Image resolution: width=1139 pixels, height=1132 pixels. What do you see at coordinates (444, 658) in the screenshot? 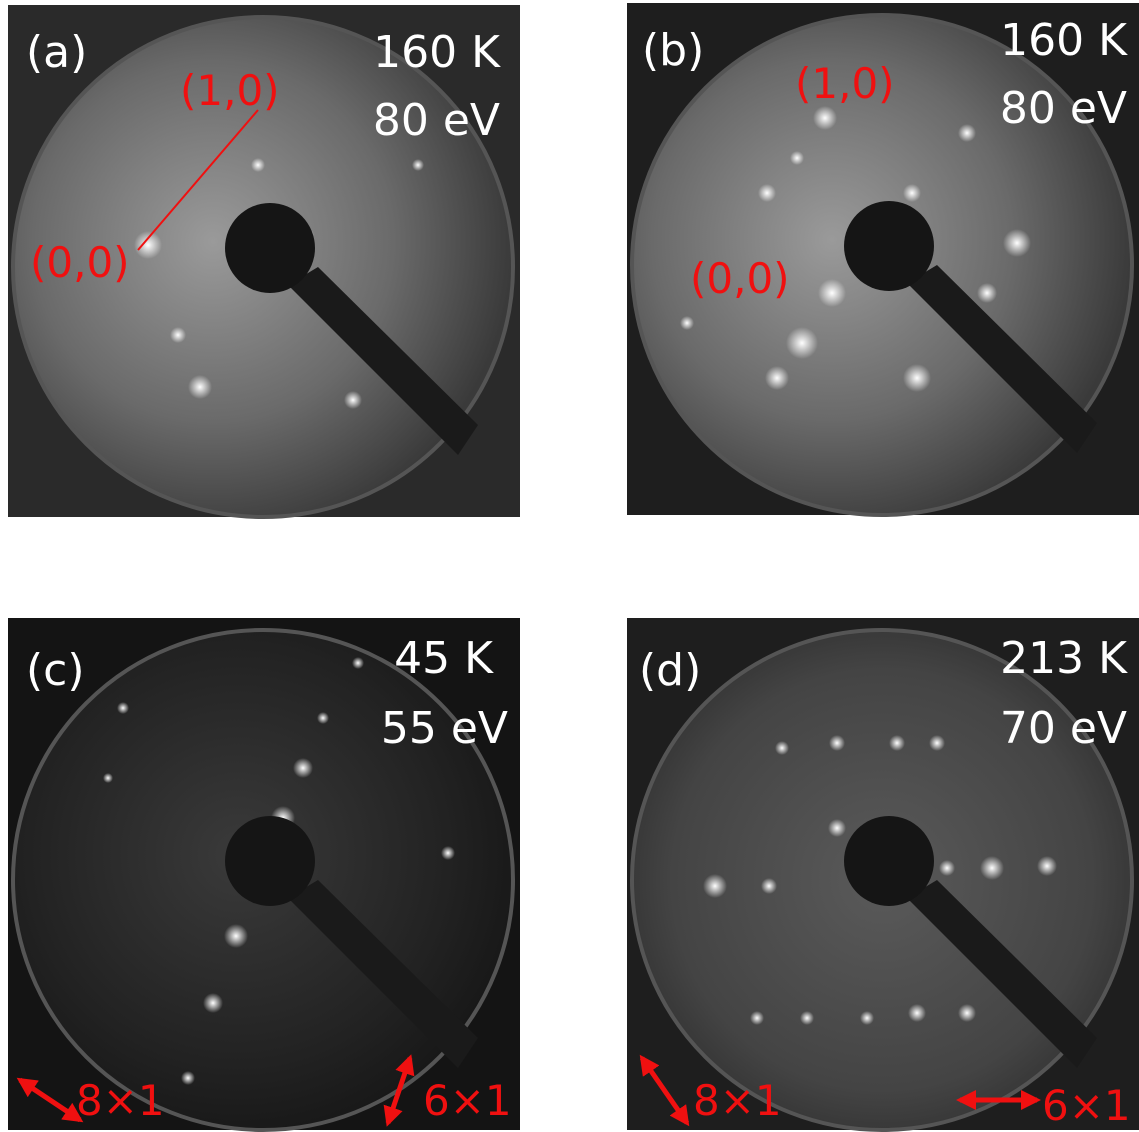
I see `temperature: 45 K` at bounding box center [444, 658].